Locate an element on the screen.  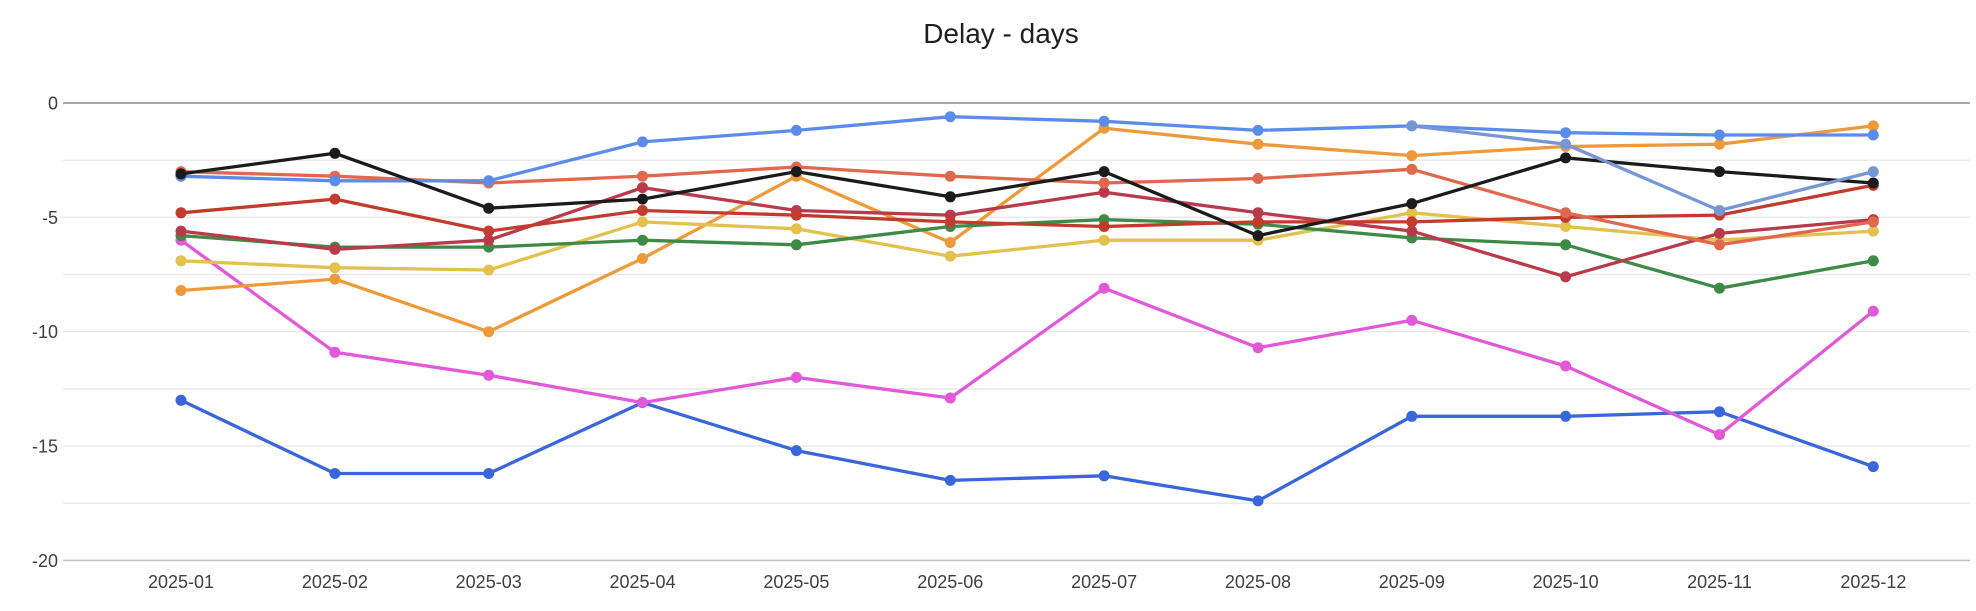
x-tick-label: 2025-09 is located at coordinates (1412, 582).